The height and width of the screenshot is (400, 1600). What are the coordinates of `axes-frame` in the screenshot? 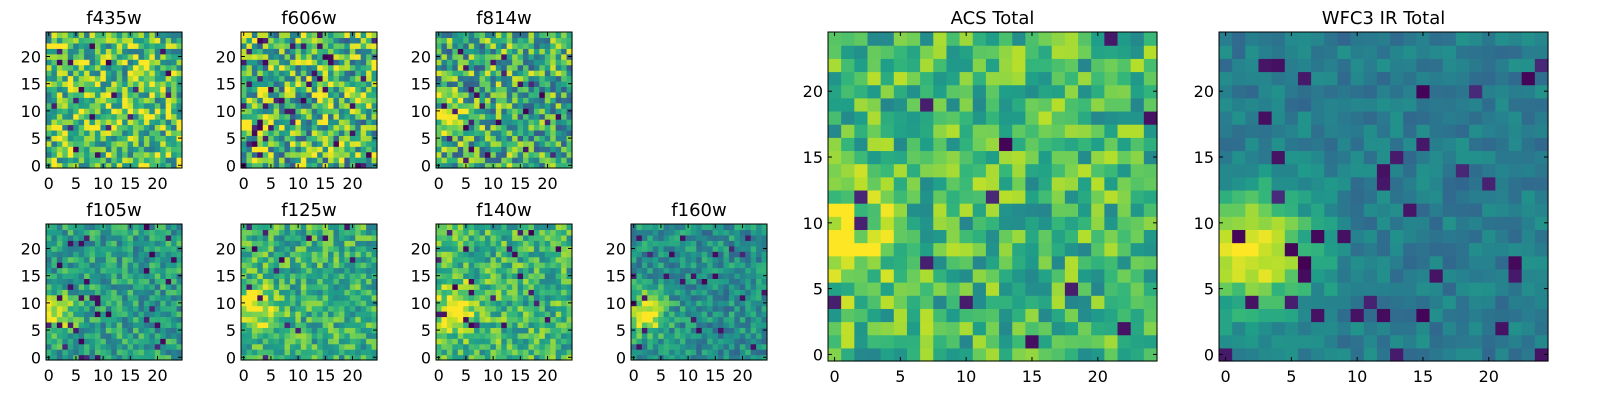 It's located at (309, 100).